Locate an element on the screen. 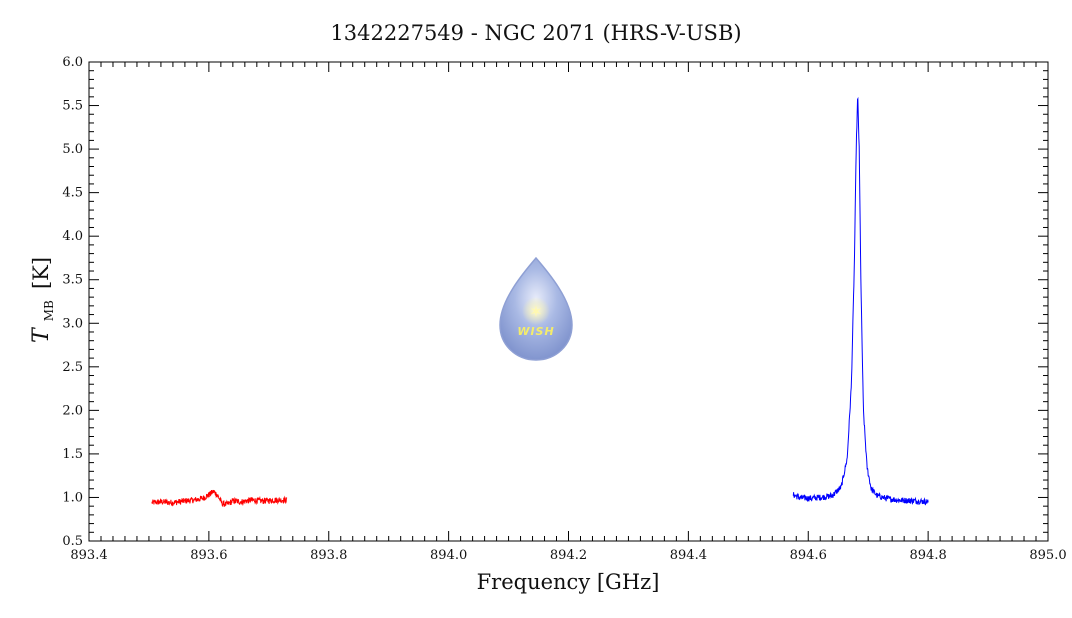  x-tick-label: 894.0 is located at coordinates (448, 555).